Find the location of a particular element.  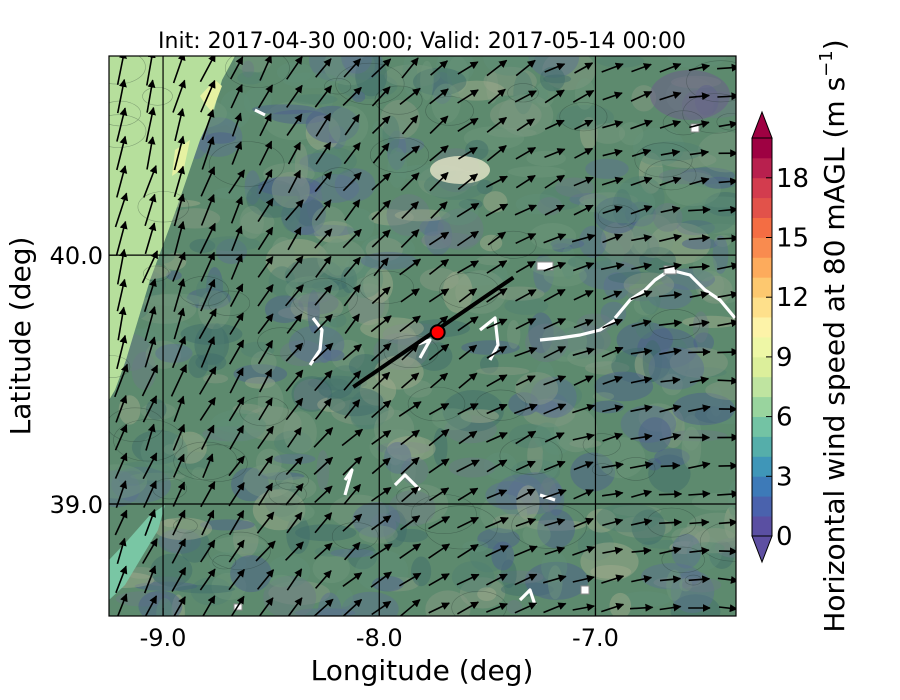

colorbar-tick-label: 9 is located at coordinates (784, 358).